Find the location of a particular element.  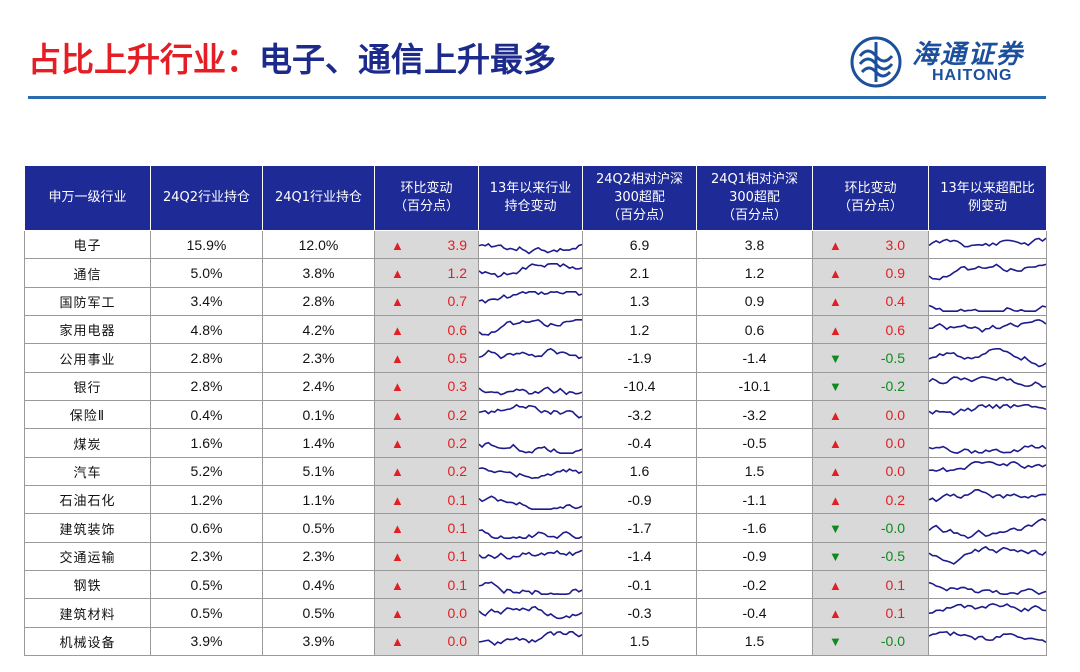

industry-name: 钢铁 is located at coordinates (87, 585).